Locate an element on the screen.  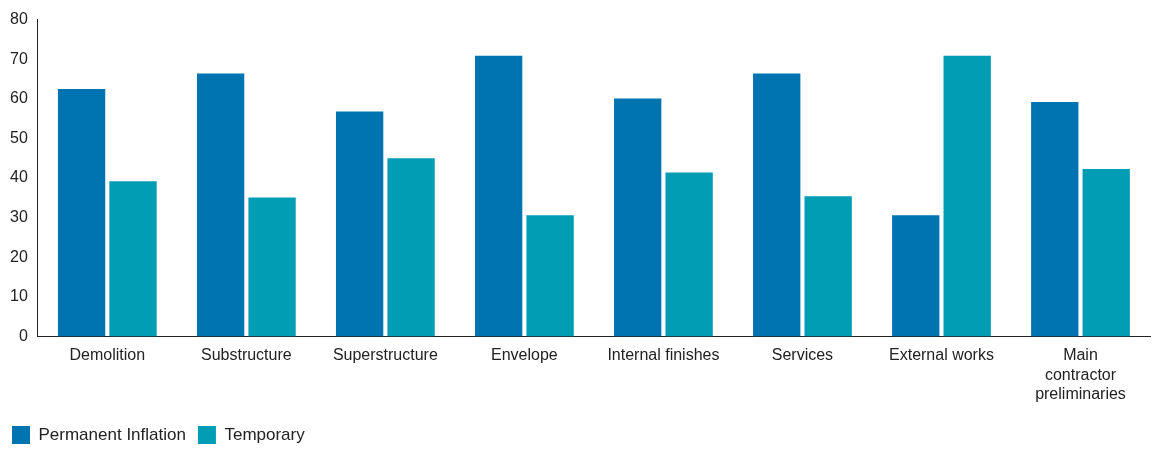
y-tick-label: 0 is located at coordinates (23, 335).